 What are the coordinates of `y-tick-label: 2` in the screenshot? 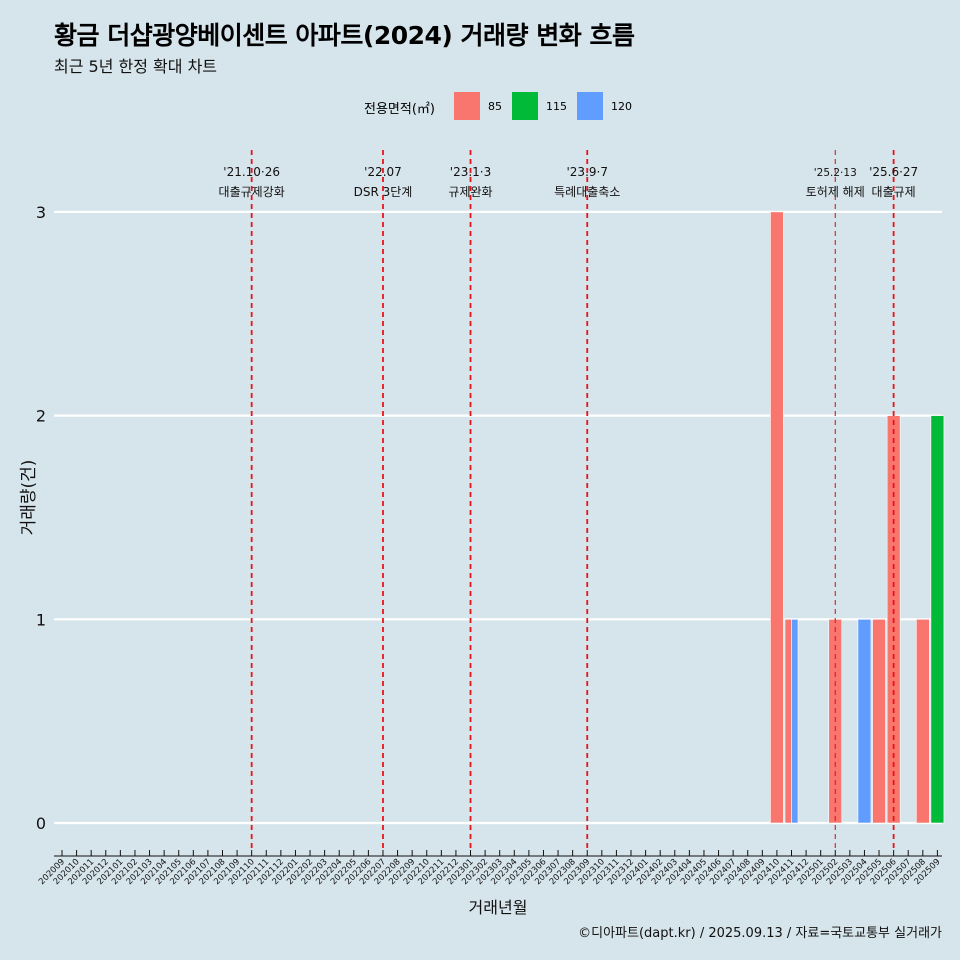 It's located at (41, 416).